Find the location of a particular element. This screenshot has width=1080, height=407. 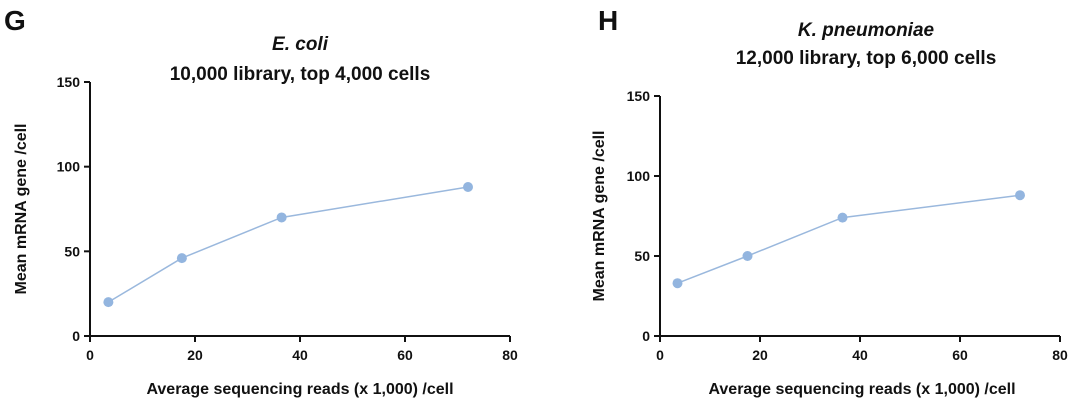

panel-g-series-line is located at coordinates (288, 244).